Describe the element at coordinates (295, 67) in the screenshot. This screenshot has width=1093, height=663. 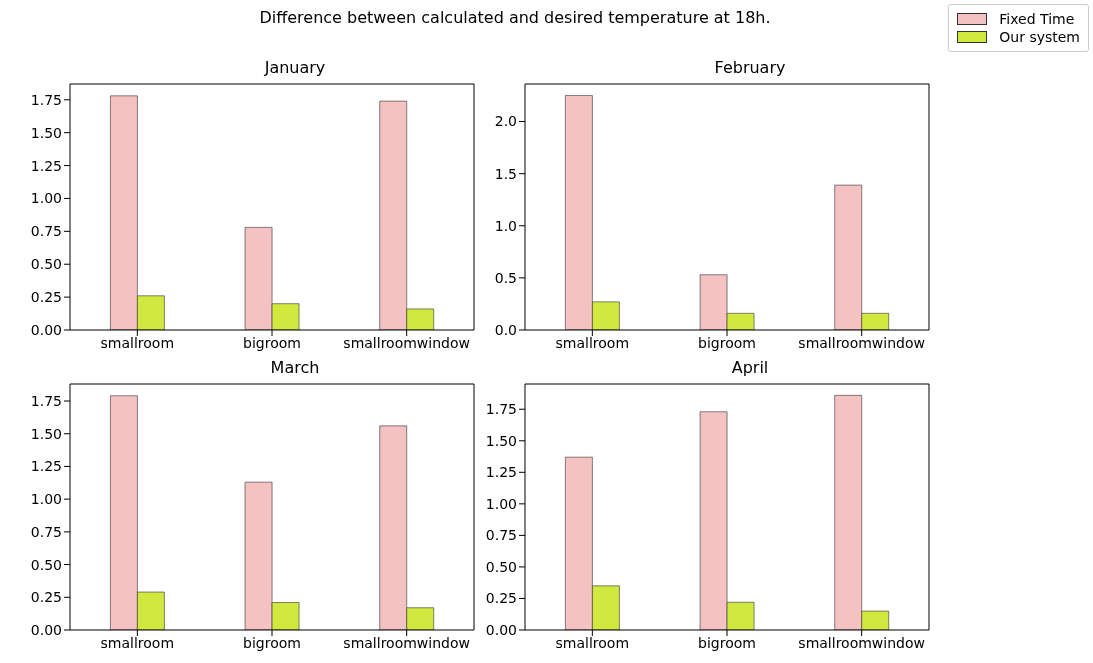
I see `chart-title: January` at that location.